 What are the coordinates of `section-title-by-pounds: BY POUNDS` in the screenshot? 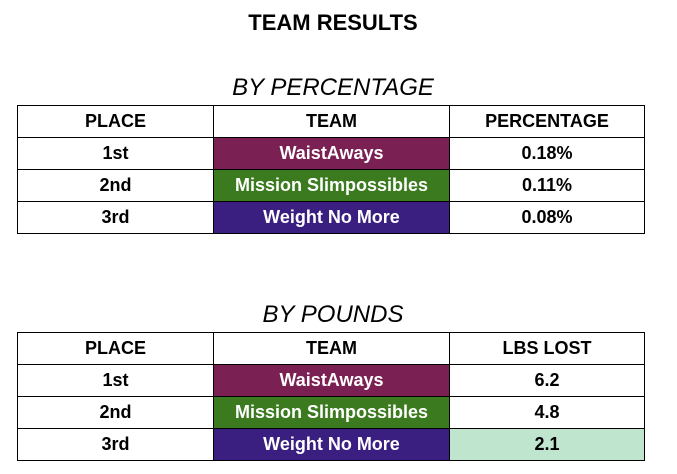 It's located at (333, 314).